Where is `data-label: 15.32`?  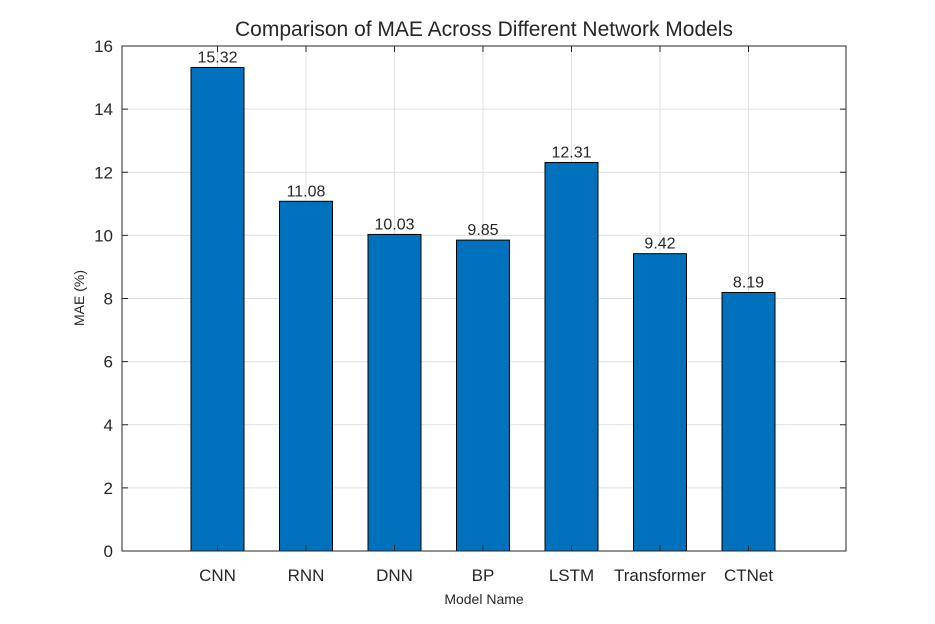 data-label: 15.32 is located at coordinates (217, 57).